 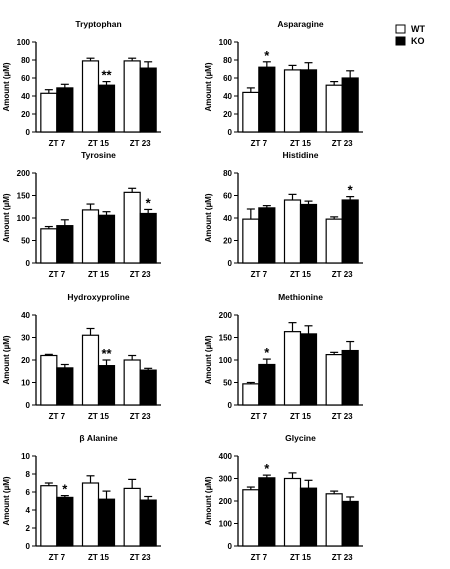 What do you see at coordinates (25, 241) in the screenshot?
I see `y-tick-label: 50` at bounding box center [25, 241].